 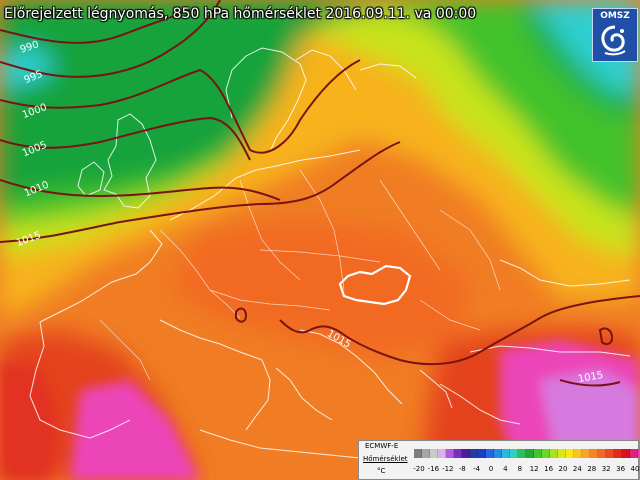 I want to click on temp-band-cyan-w, so click(x=27, y=67).